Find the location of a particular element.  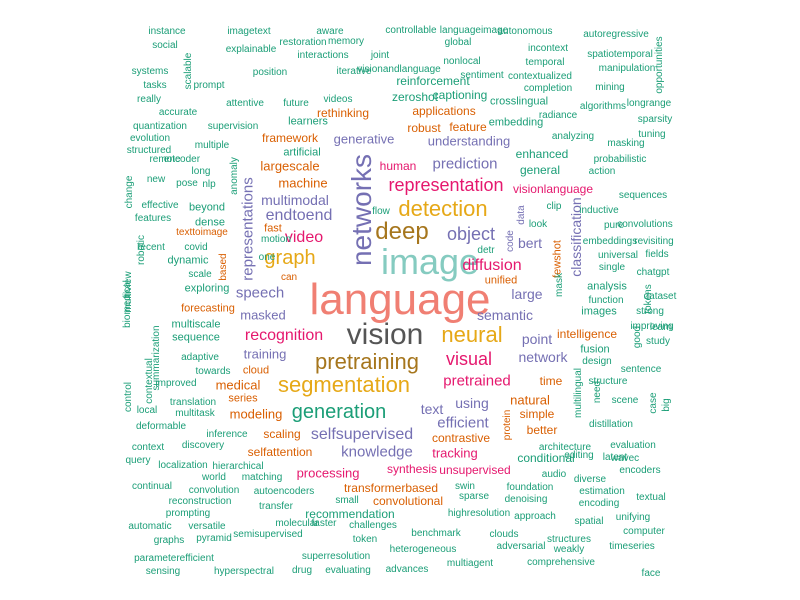

word-structures: structures is located at coordinates (569, 539).